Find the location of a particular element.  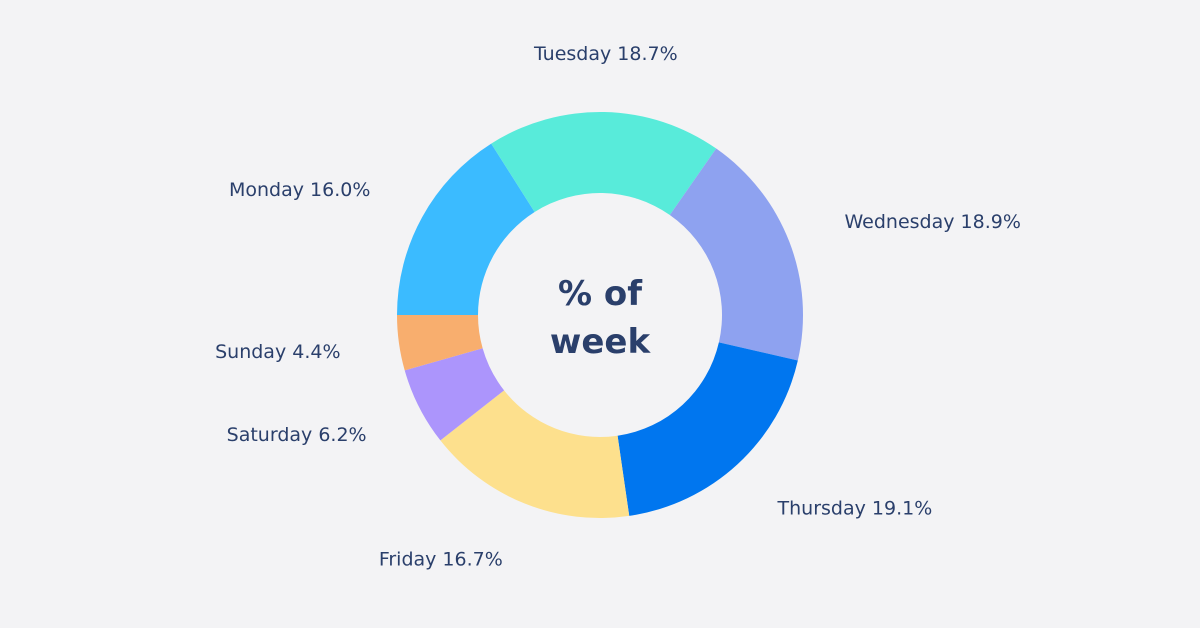

slice-tuesday is located at coordinates (604, 163).